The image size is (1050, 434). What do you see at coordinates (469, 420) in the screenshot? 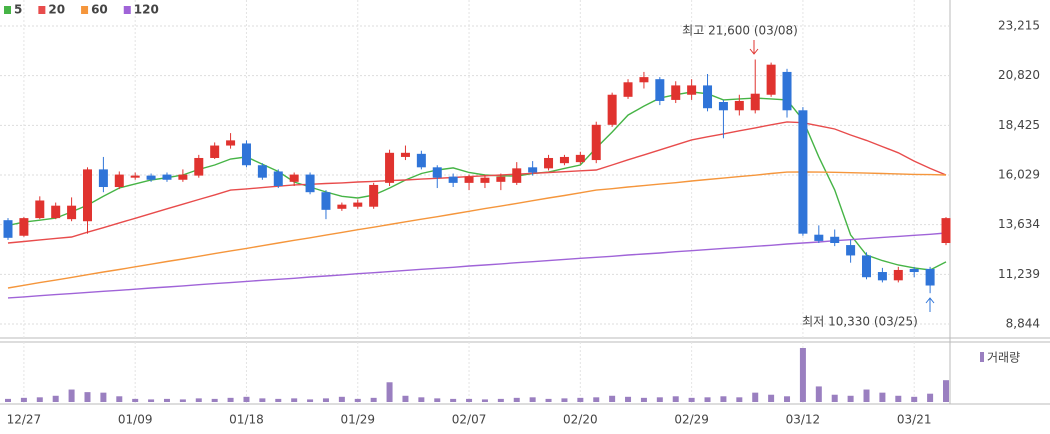
I see `x-tick-label: 02/07` at bounding box center [469, 420].